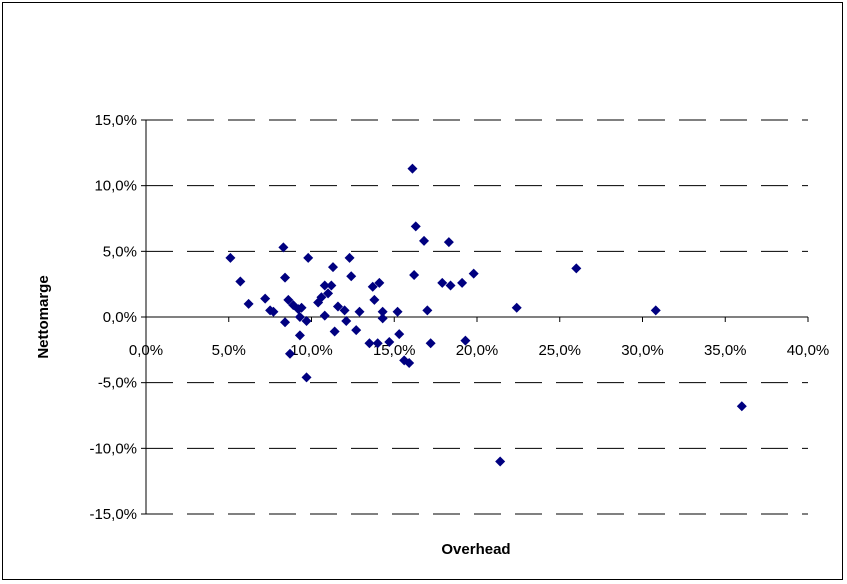 This screenshot has height=584, width=847. Describe the element at coordinates (559, 350) in the screenshot. I see `x-tick-label: 25,0%` at that location.